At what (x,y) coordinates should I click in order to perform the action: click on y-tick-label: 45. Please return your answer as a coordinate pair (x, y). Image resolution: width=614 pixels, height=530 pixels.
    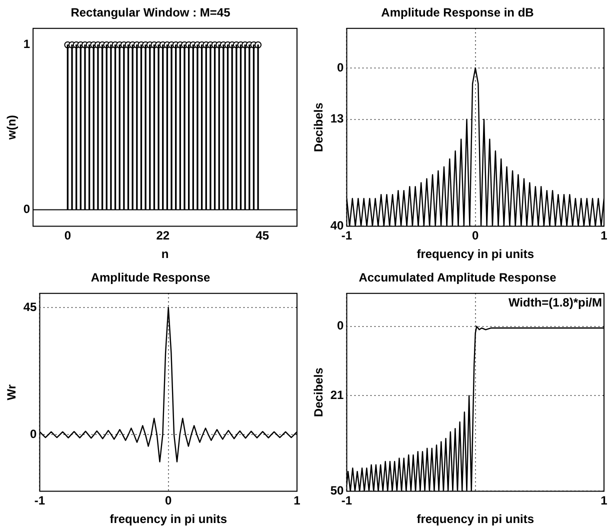
    Looking at the image, I should click on (30, 307).